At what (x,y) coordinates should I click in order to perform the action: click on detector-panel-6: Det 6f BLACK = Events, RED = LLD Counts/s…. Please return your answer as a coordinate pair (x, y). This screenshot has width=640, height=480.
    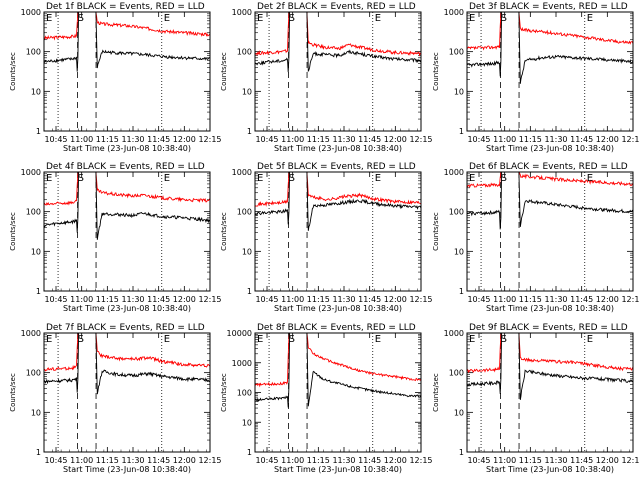
    Looking at the image, I should click on (536, 237).